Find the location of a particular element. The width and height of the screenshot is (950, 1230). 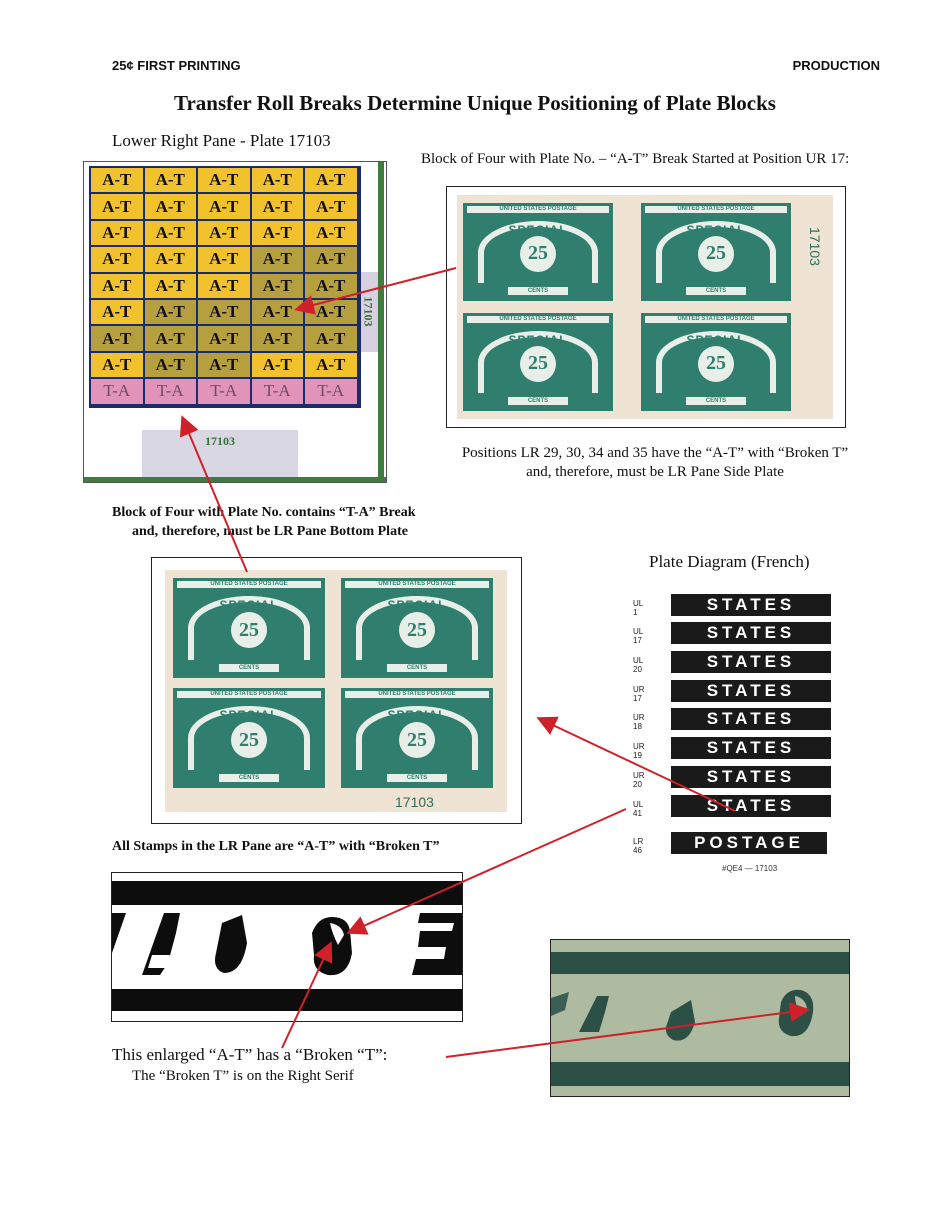

plate-green-border is located at coordinates (381, 322).